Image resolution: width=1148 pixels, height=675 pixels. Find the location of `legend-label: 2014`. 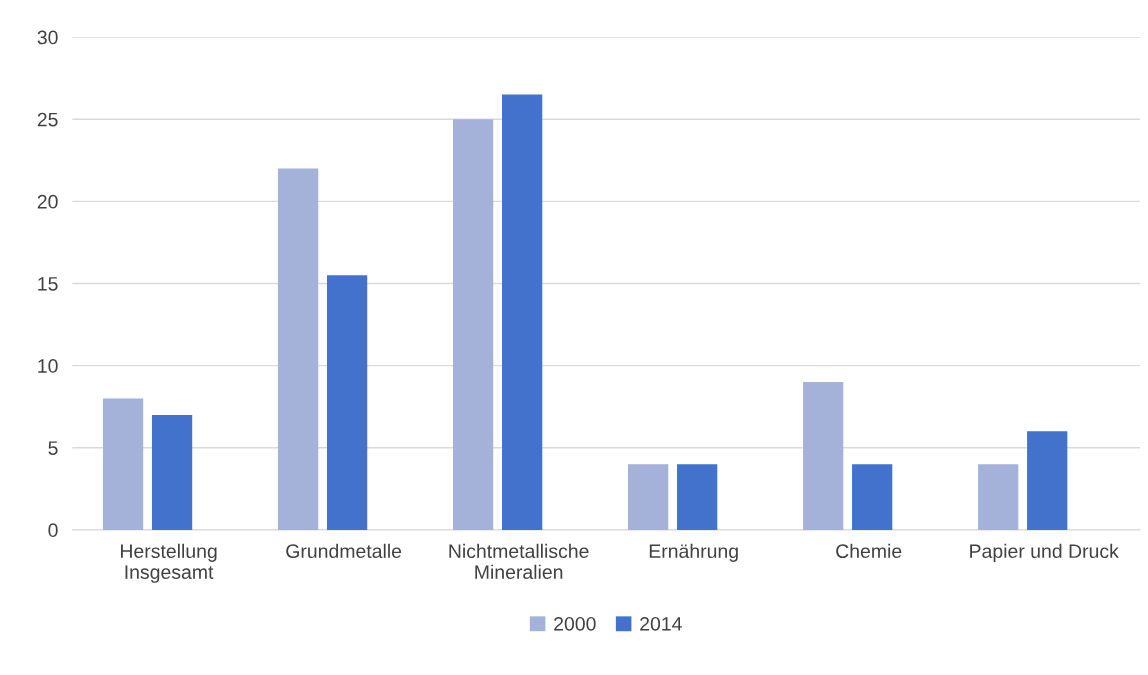

legend-label: 2014 is located at coordinates (661, 623).